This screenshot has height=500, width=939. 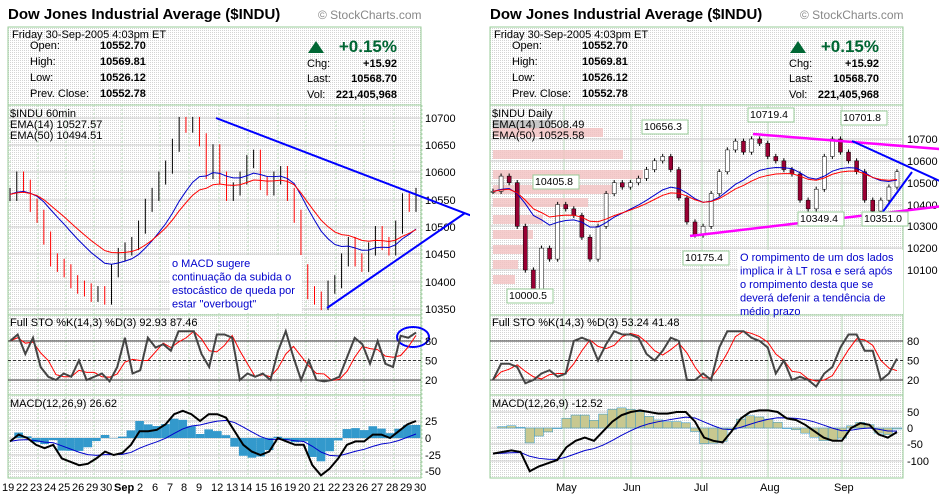 What do you see at coordinates (566, 488) in the screenshot?
I see `x-axis-label: May` at bounding box center [566, 488].